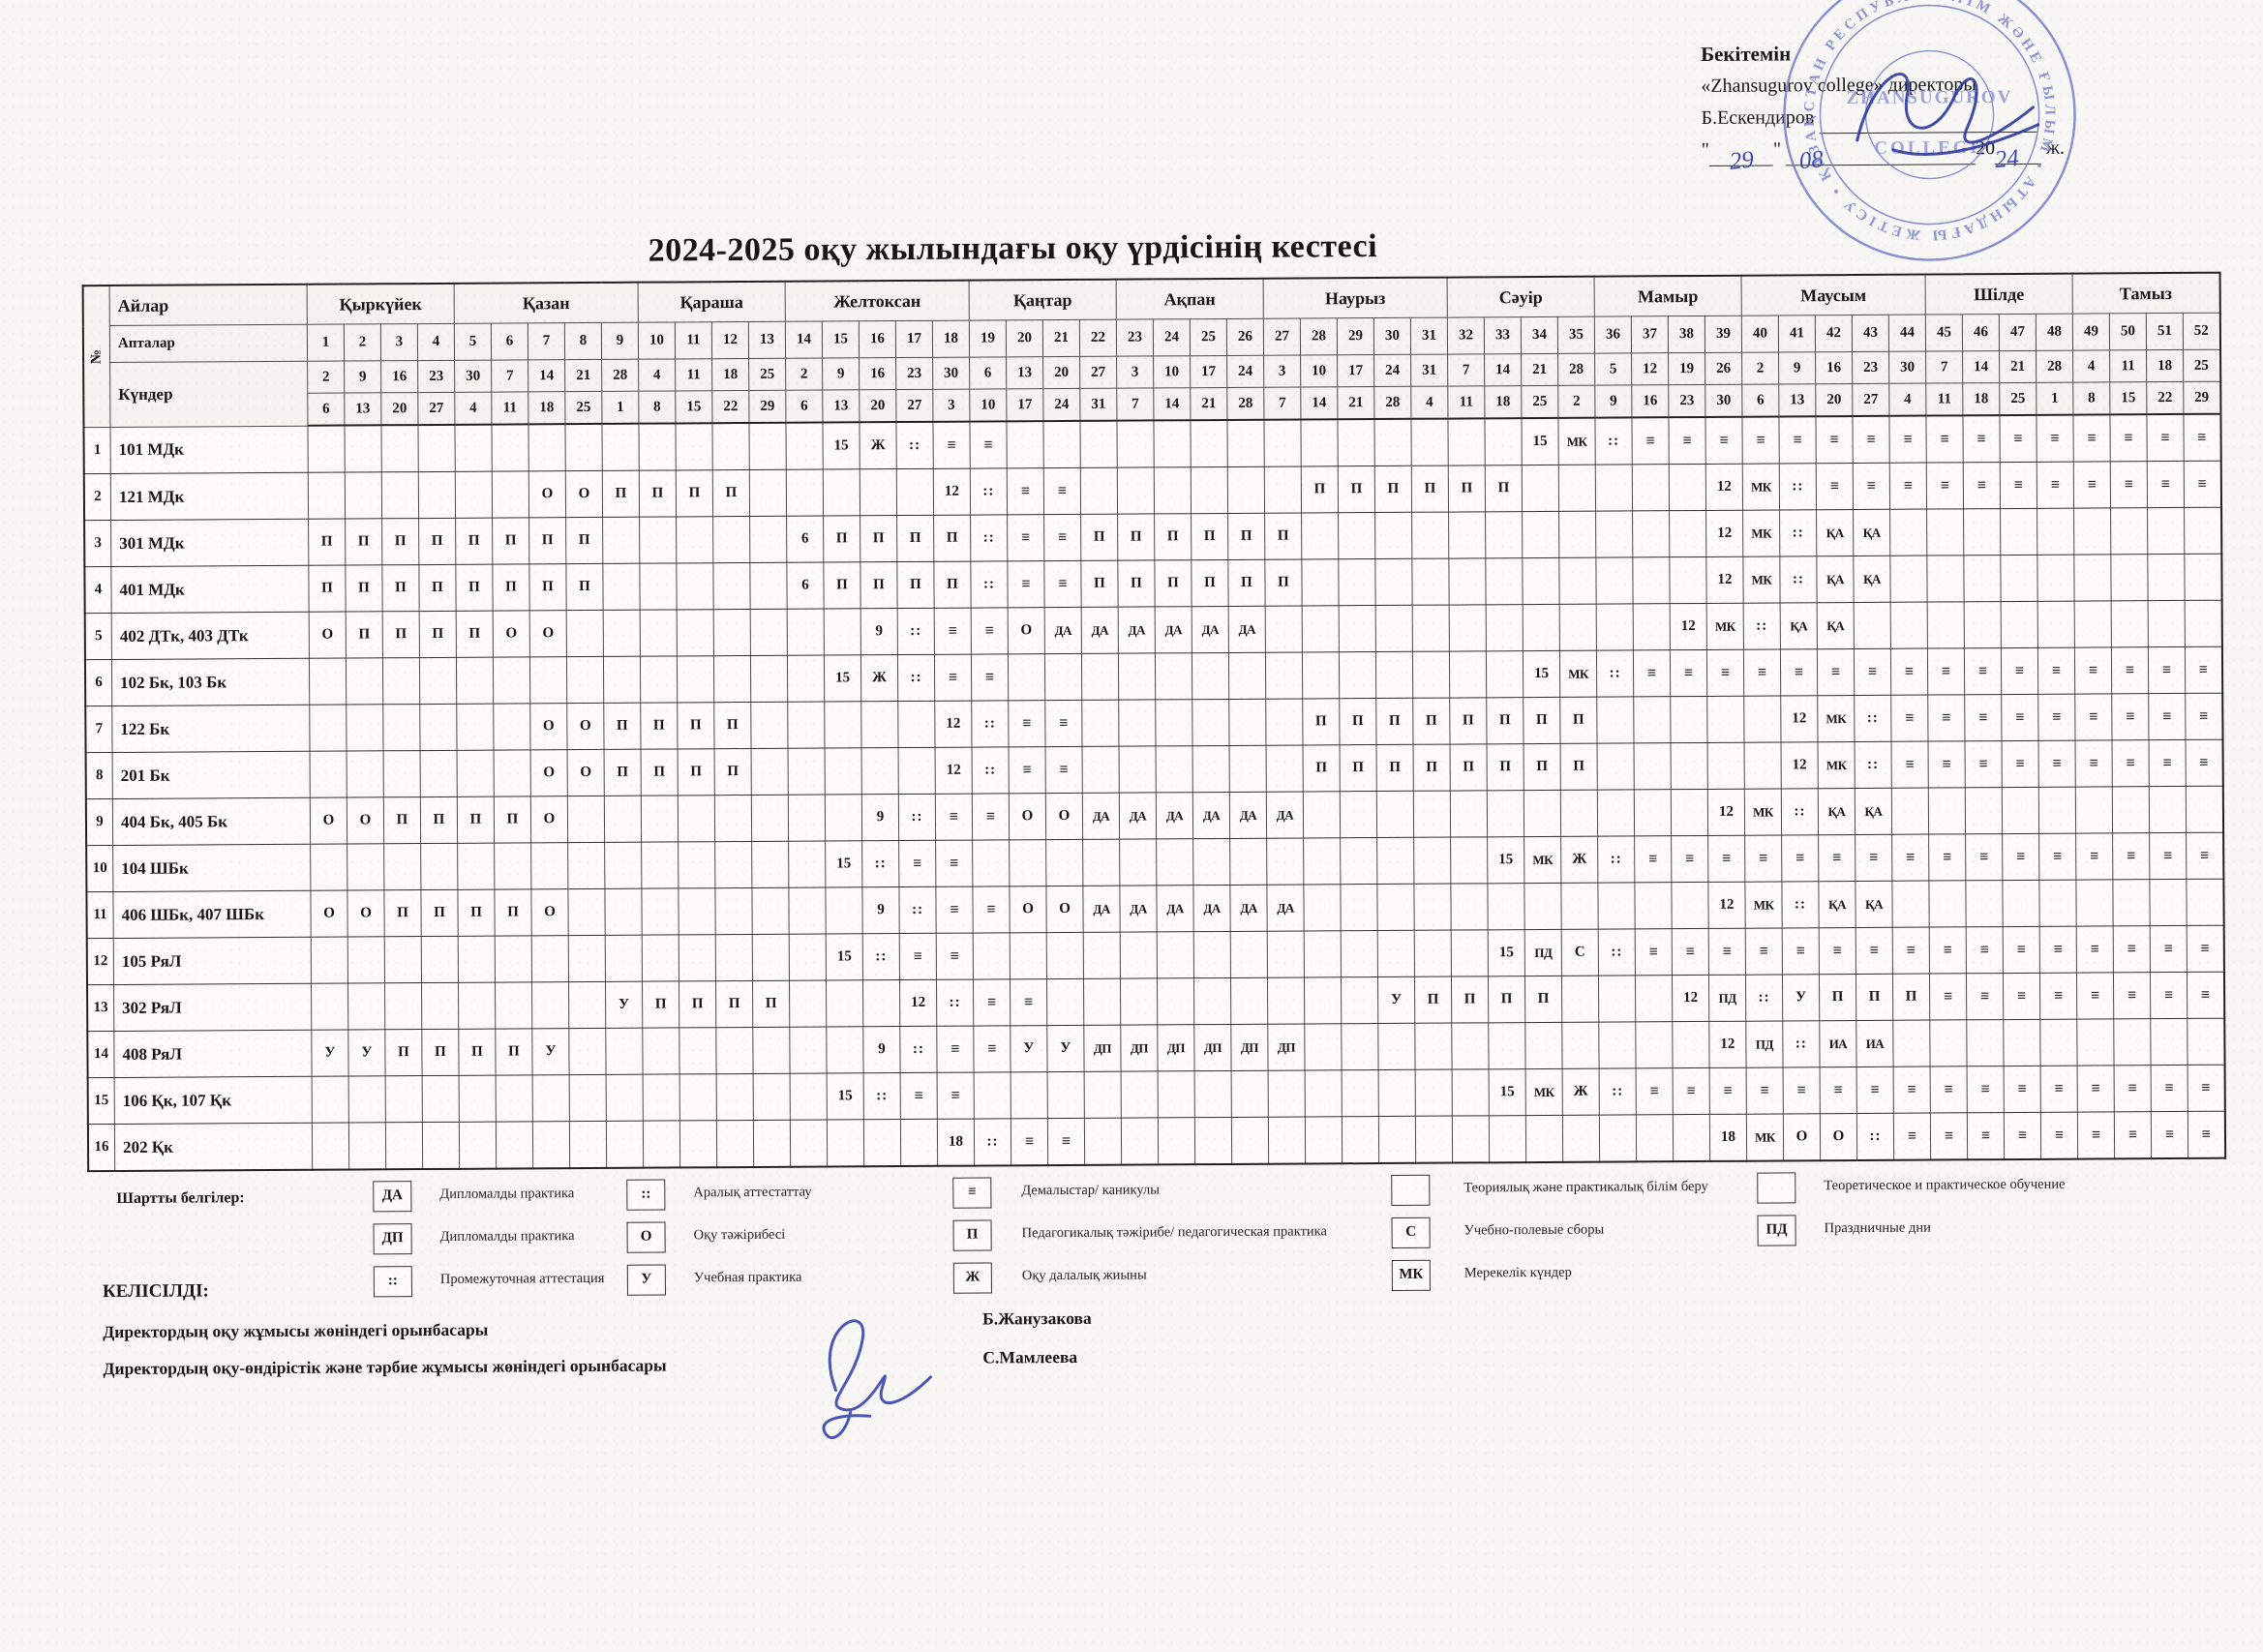  What do you see at coordinates (509, 342) in the screenshot?
I see `week-number-cell: 6` at bounding box center [509, 342].